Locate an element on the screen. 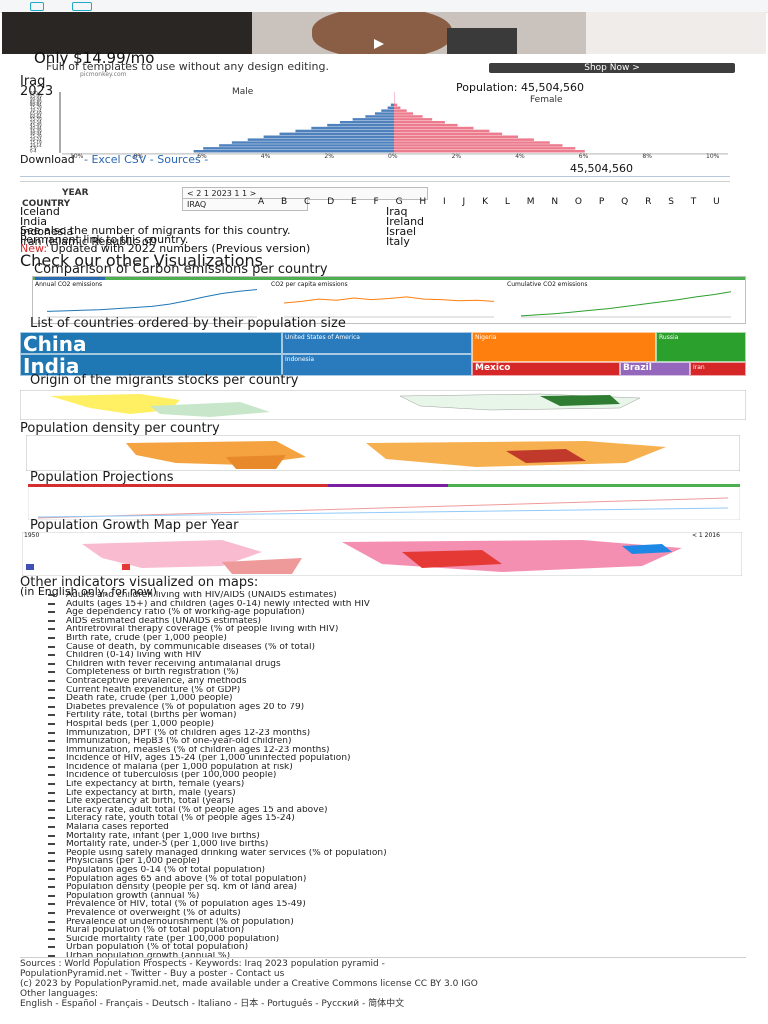 This screenshot has width=768, height=1024. indicator-link: Rural population (% of total population) is located at coordinates (398, 930).